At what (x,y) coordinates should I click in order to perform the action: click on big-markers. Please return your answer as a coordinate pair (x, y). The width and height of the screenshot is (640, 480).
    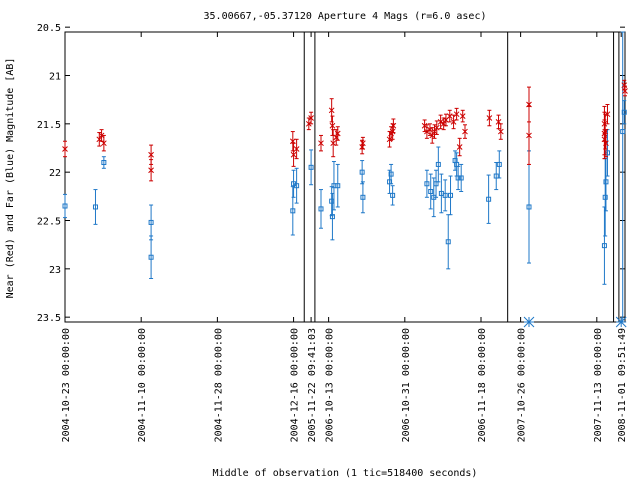
    Looking at the image, I should click on (575, 322).